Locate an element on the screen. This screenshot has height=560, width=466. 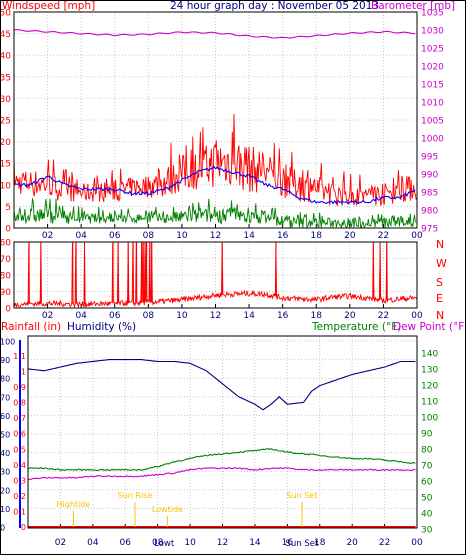
humidity-tick-label: 0 is located at coordinates (2, 528).